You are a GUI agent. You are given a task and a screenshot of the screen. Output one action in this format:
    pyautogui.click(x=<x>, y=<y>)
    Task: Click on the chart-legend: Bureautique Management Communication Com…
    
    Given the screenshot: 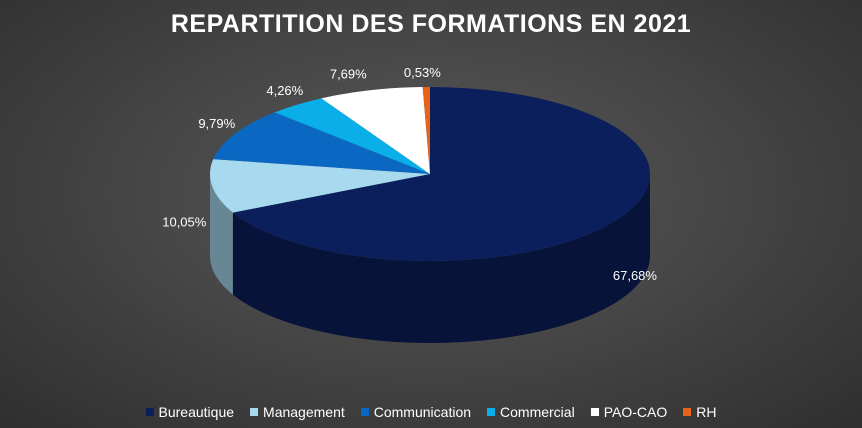 What is the action you would take?
    pyautogui.click(x=431, y=412)
    